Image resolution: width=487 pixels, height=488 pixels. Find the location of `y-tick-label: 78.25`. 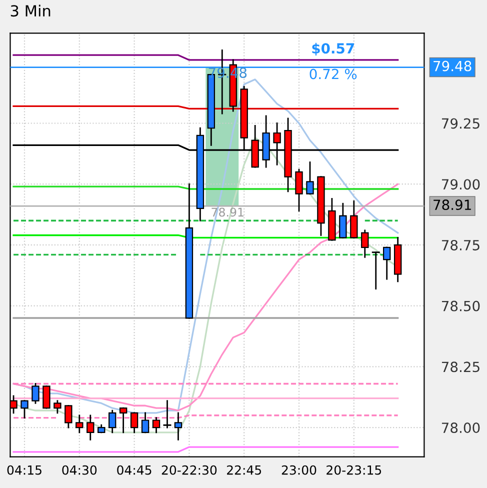

y-tick-label: 78.25 is located at coordinates (461, 367).